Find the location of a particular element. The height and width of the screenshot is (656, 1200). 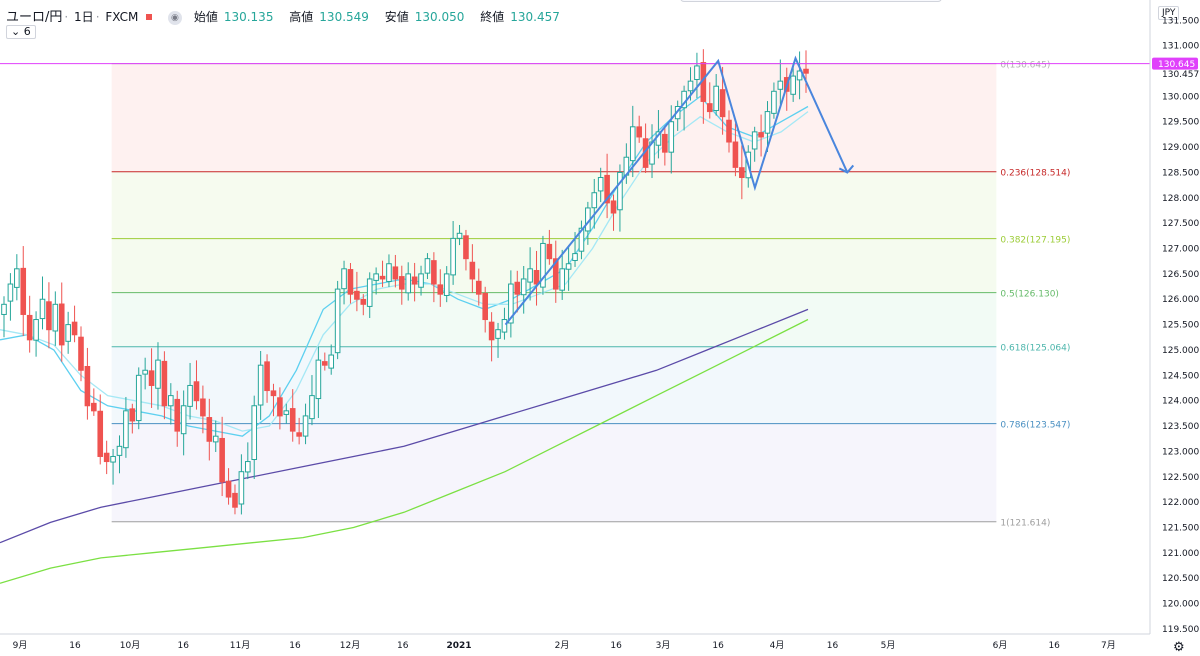

interval-label: 1日 is located at coordinates (84, 17).